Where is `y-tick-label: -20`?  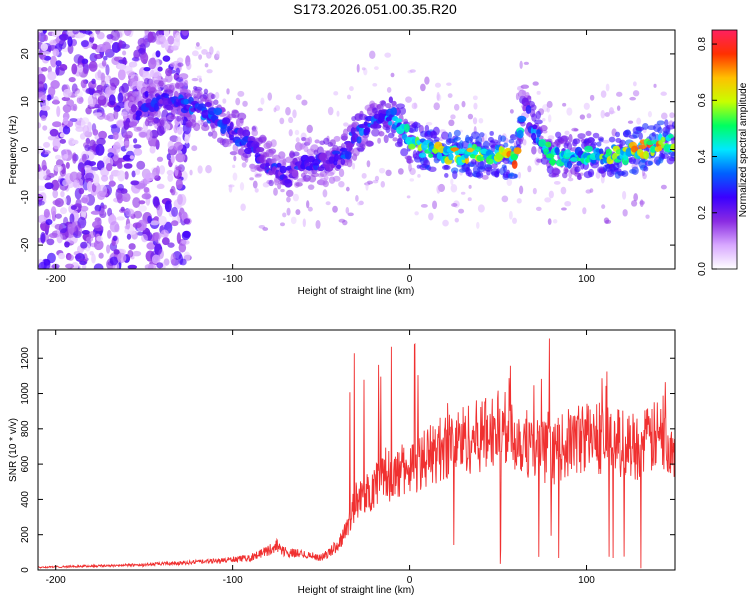 y-tick-label: -20 is located at coordinates (25, 244).